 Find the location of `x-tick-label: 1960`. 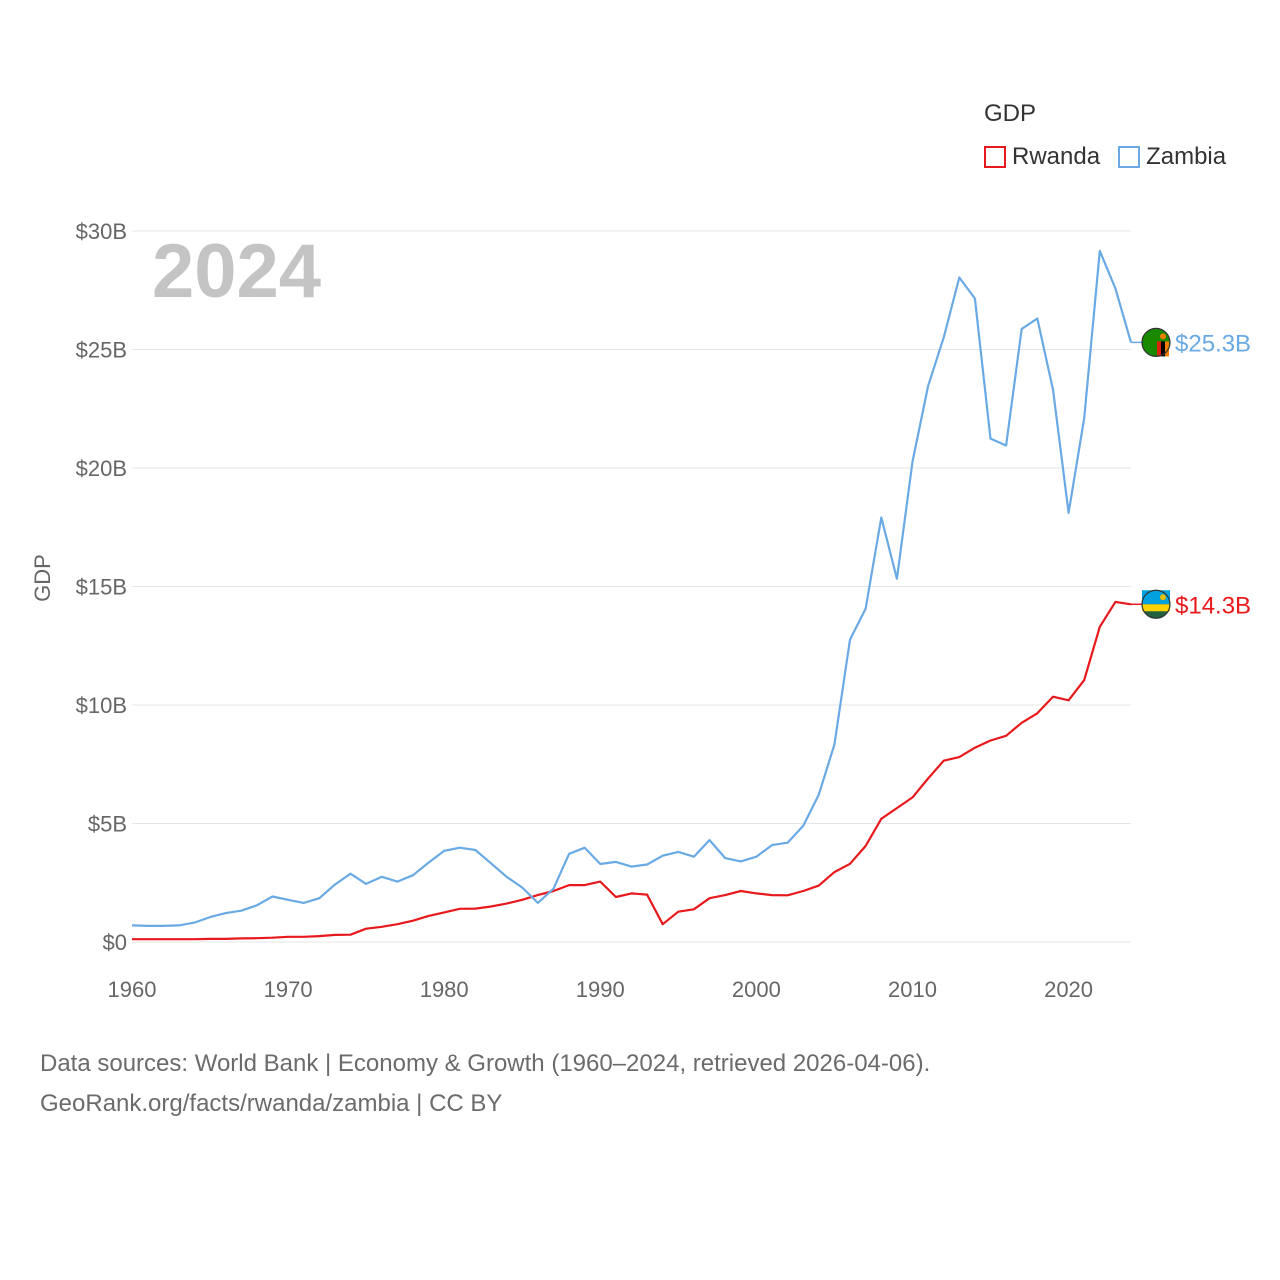

x-tick-label: 1960 is located at coordinates (132, 989).